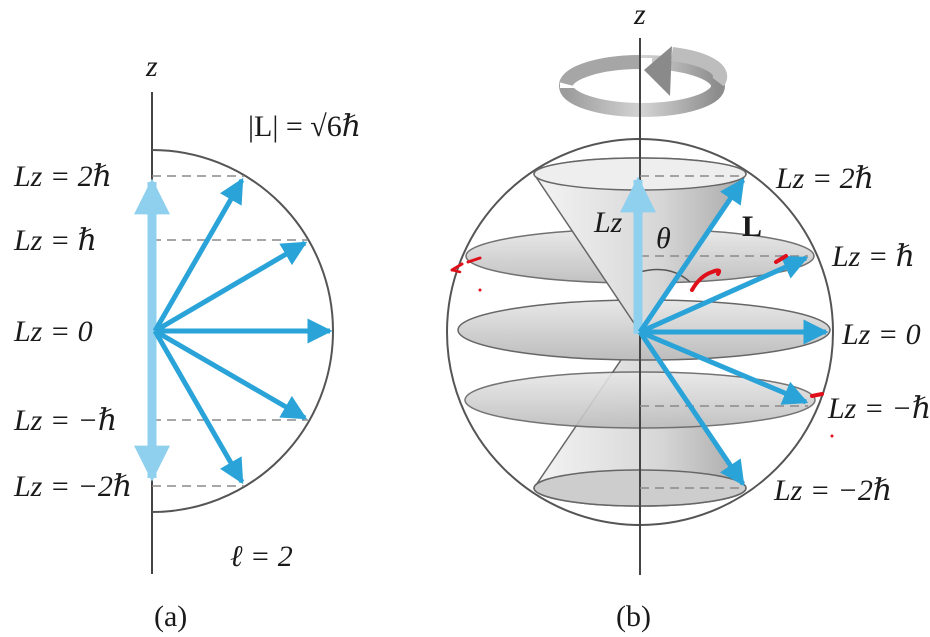 This screenshot has width=930, height=637. What do you see at coordinates (230, 374) in the screenshot?
I see `l-vector-a-m1` at bounding box center [230, 374].